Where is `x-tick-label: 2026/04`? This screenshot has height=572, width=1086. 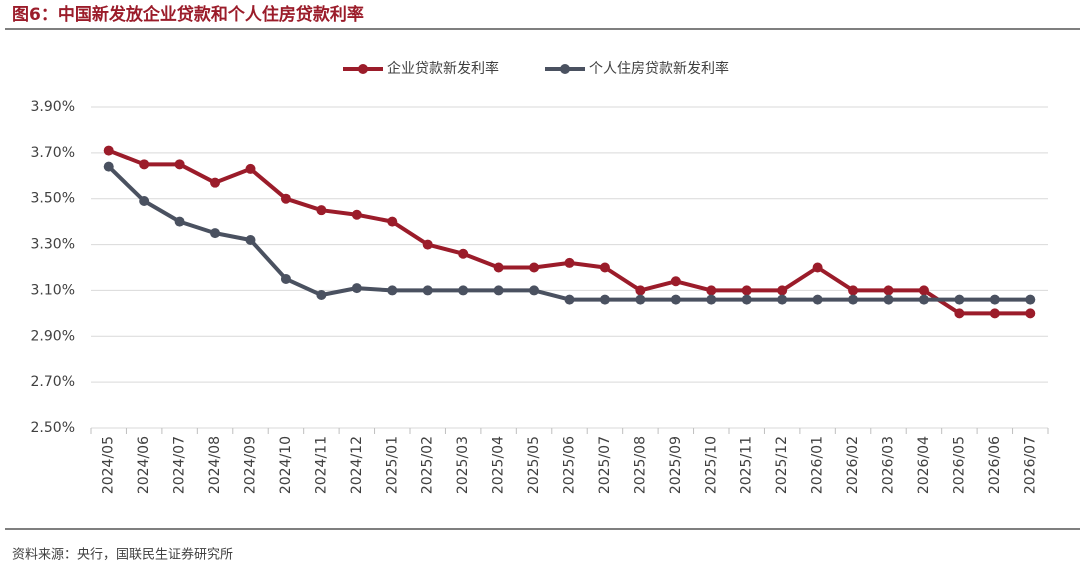 x-tick-label: 2026/04 is located at coordinates (924, 465).